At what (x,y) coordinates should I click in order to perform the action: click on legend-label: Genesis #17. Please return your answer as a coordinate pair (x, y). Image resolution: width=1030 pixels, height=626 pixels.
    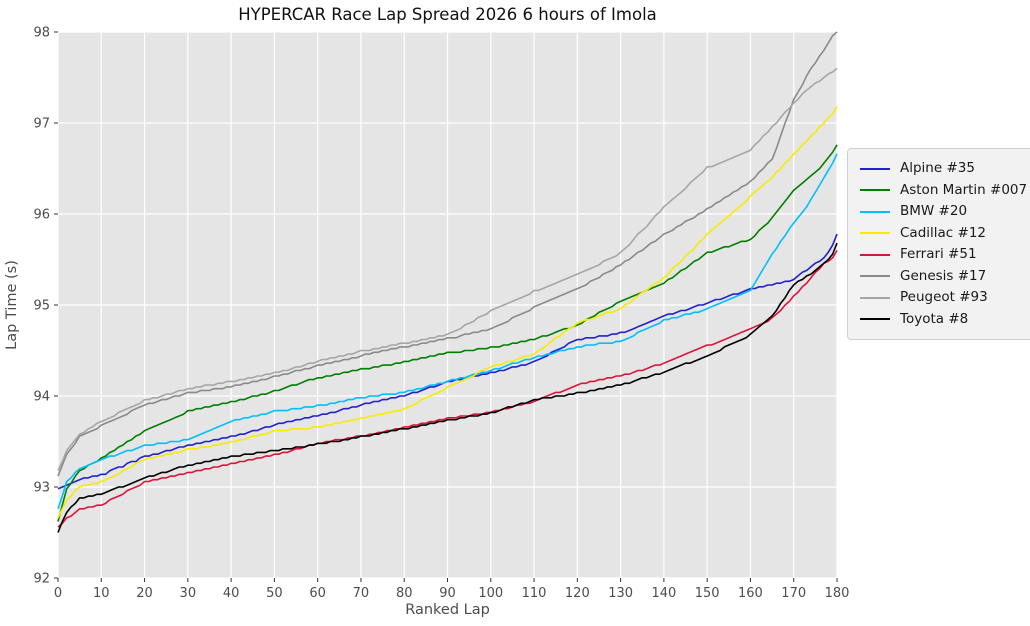
    Looking at the image, I should click on (943, 275).